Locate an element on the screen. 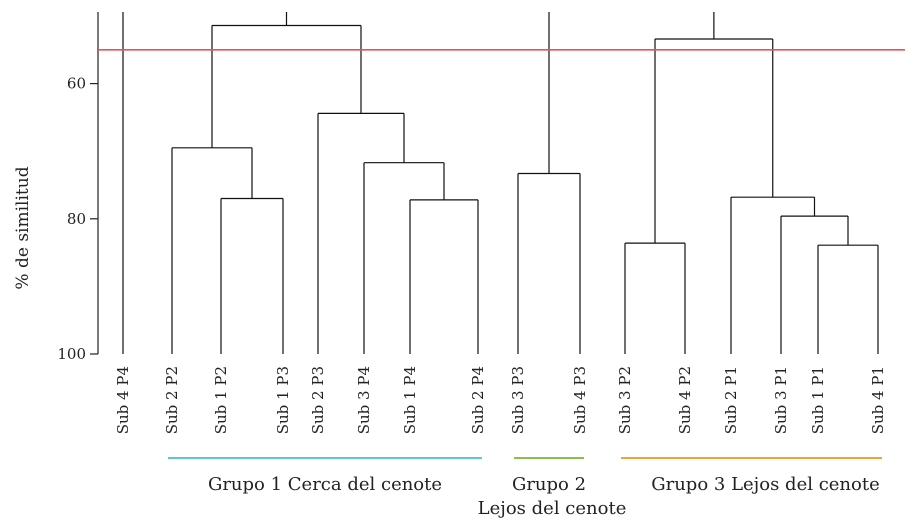  leaf-label-sub-4-p2: Sub 4 P2 is located at coordinates (685, 400).